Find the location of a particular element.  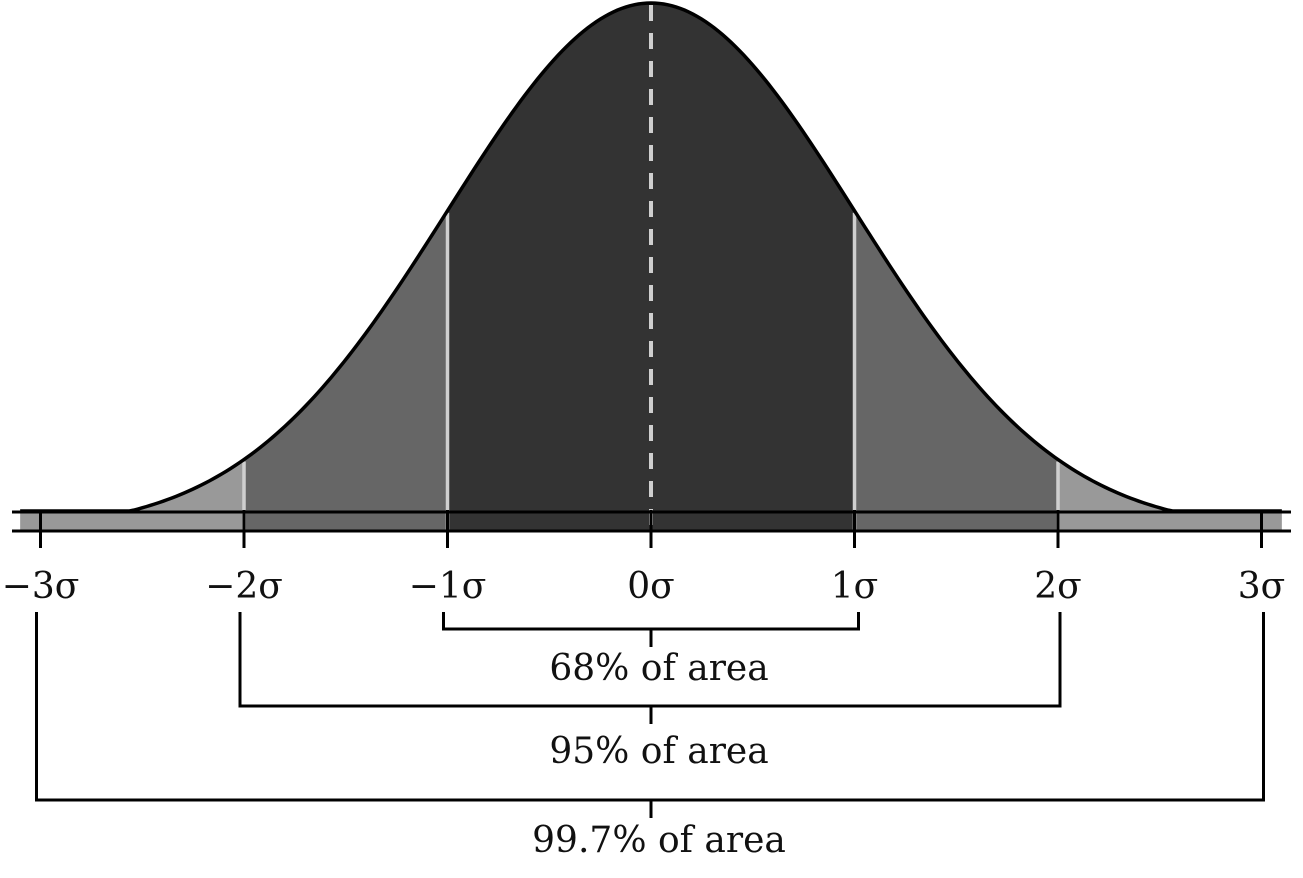

x-tick-label: −3σ is located at coordinates (41, 586).